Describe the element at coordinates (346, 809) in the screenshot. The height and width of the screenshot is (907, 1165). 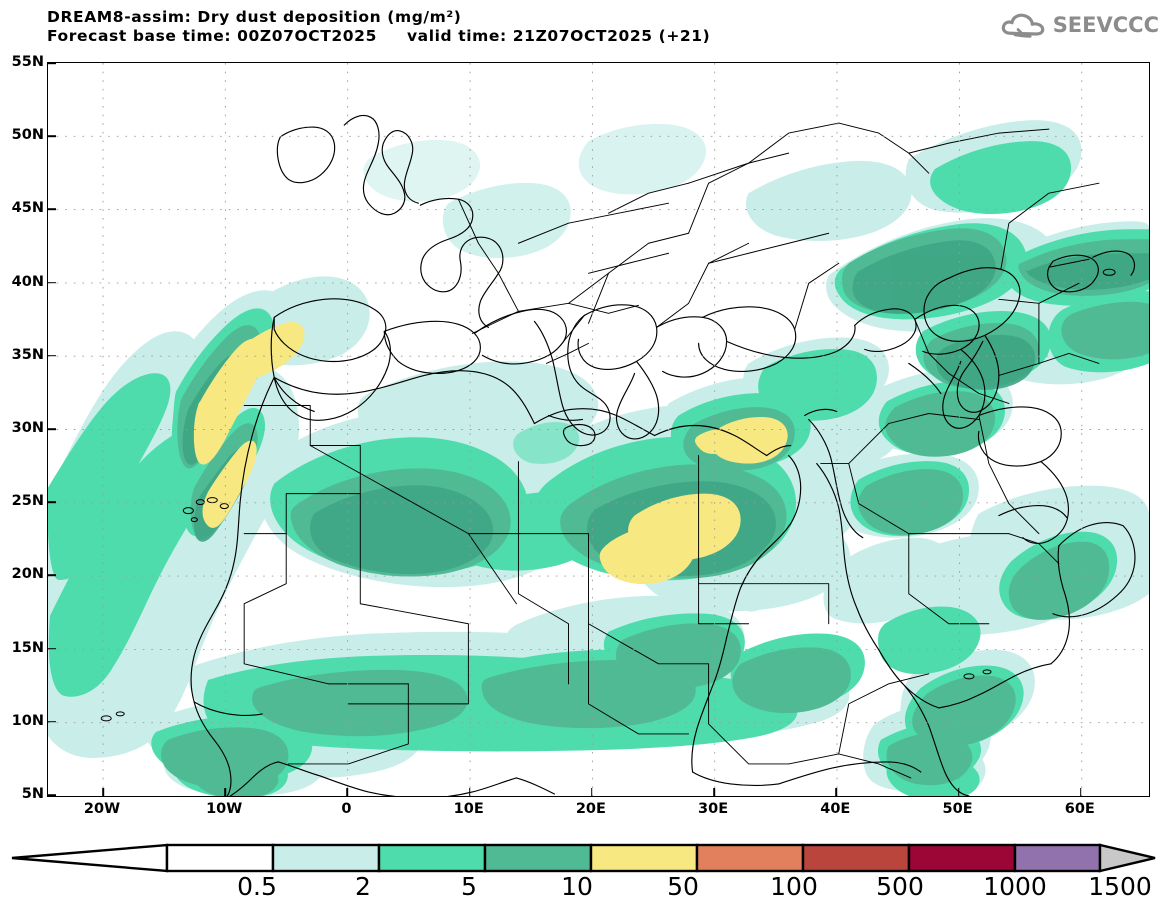
I see `x-axis-label-0: 0` at that location.